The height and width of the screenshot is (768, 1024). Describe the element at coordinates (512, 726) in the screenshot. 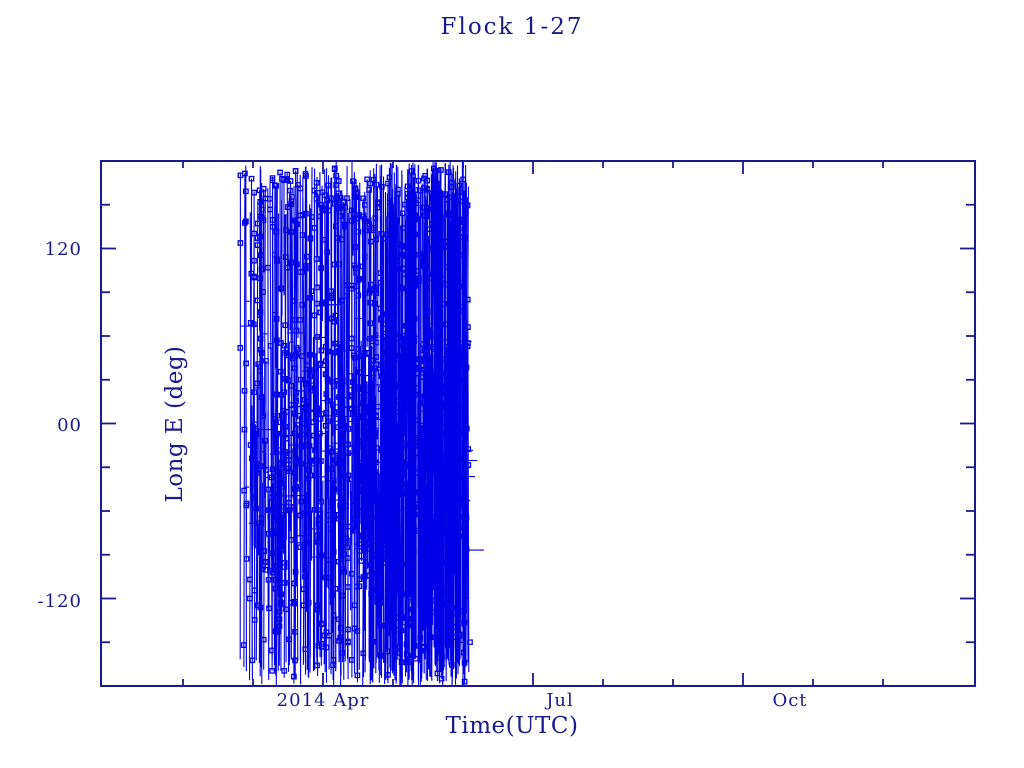

I see `x-axis-title: Time(UTC)` at that location.